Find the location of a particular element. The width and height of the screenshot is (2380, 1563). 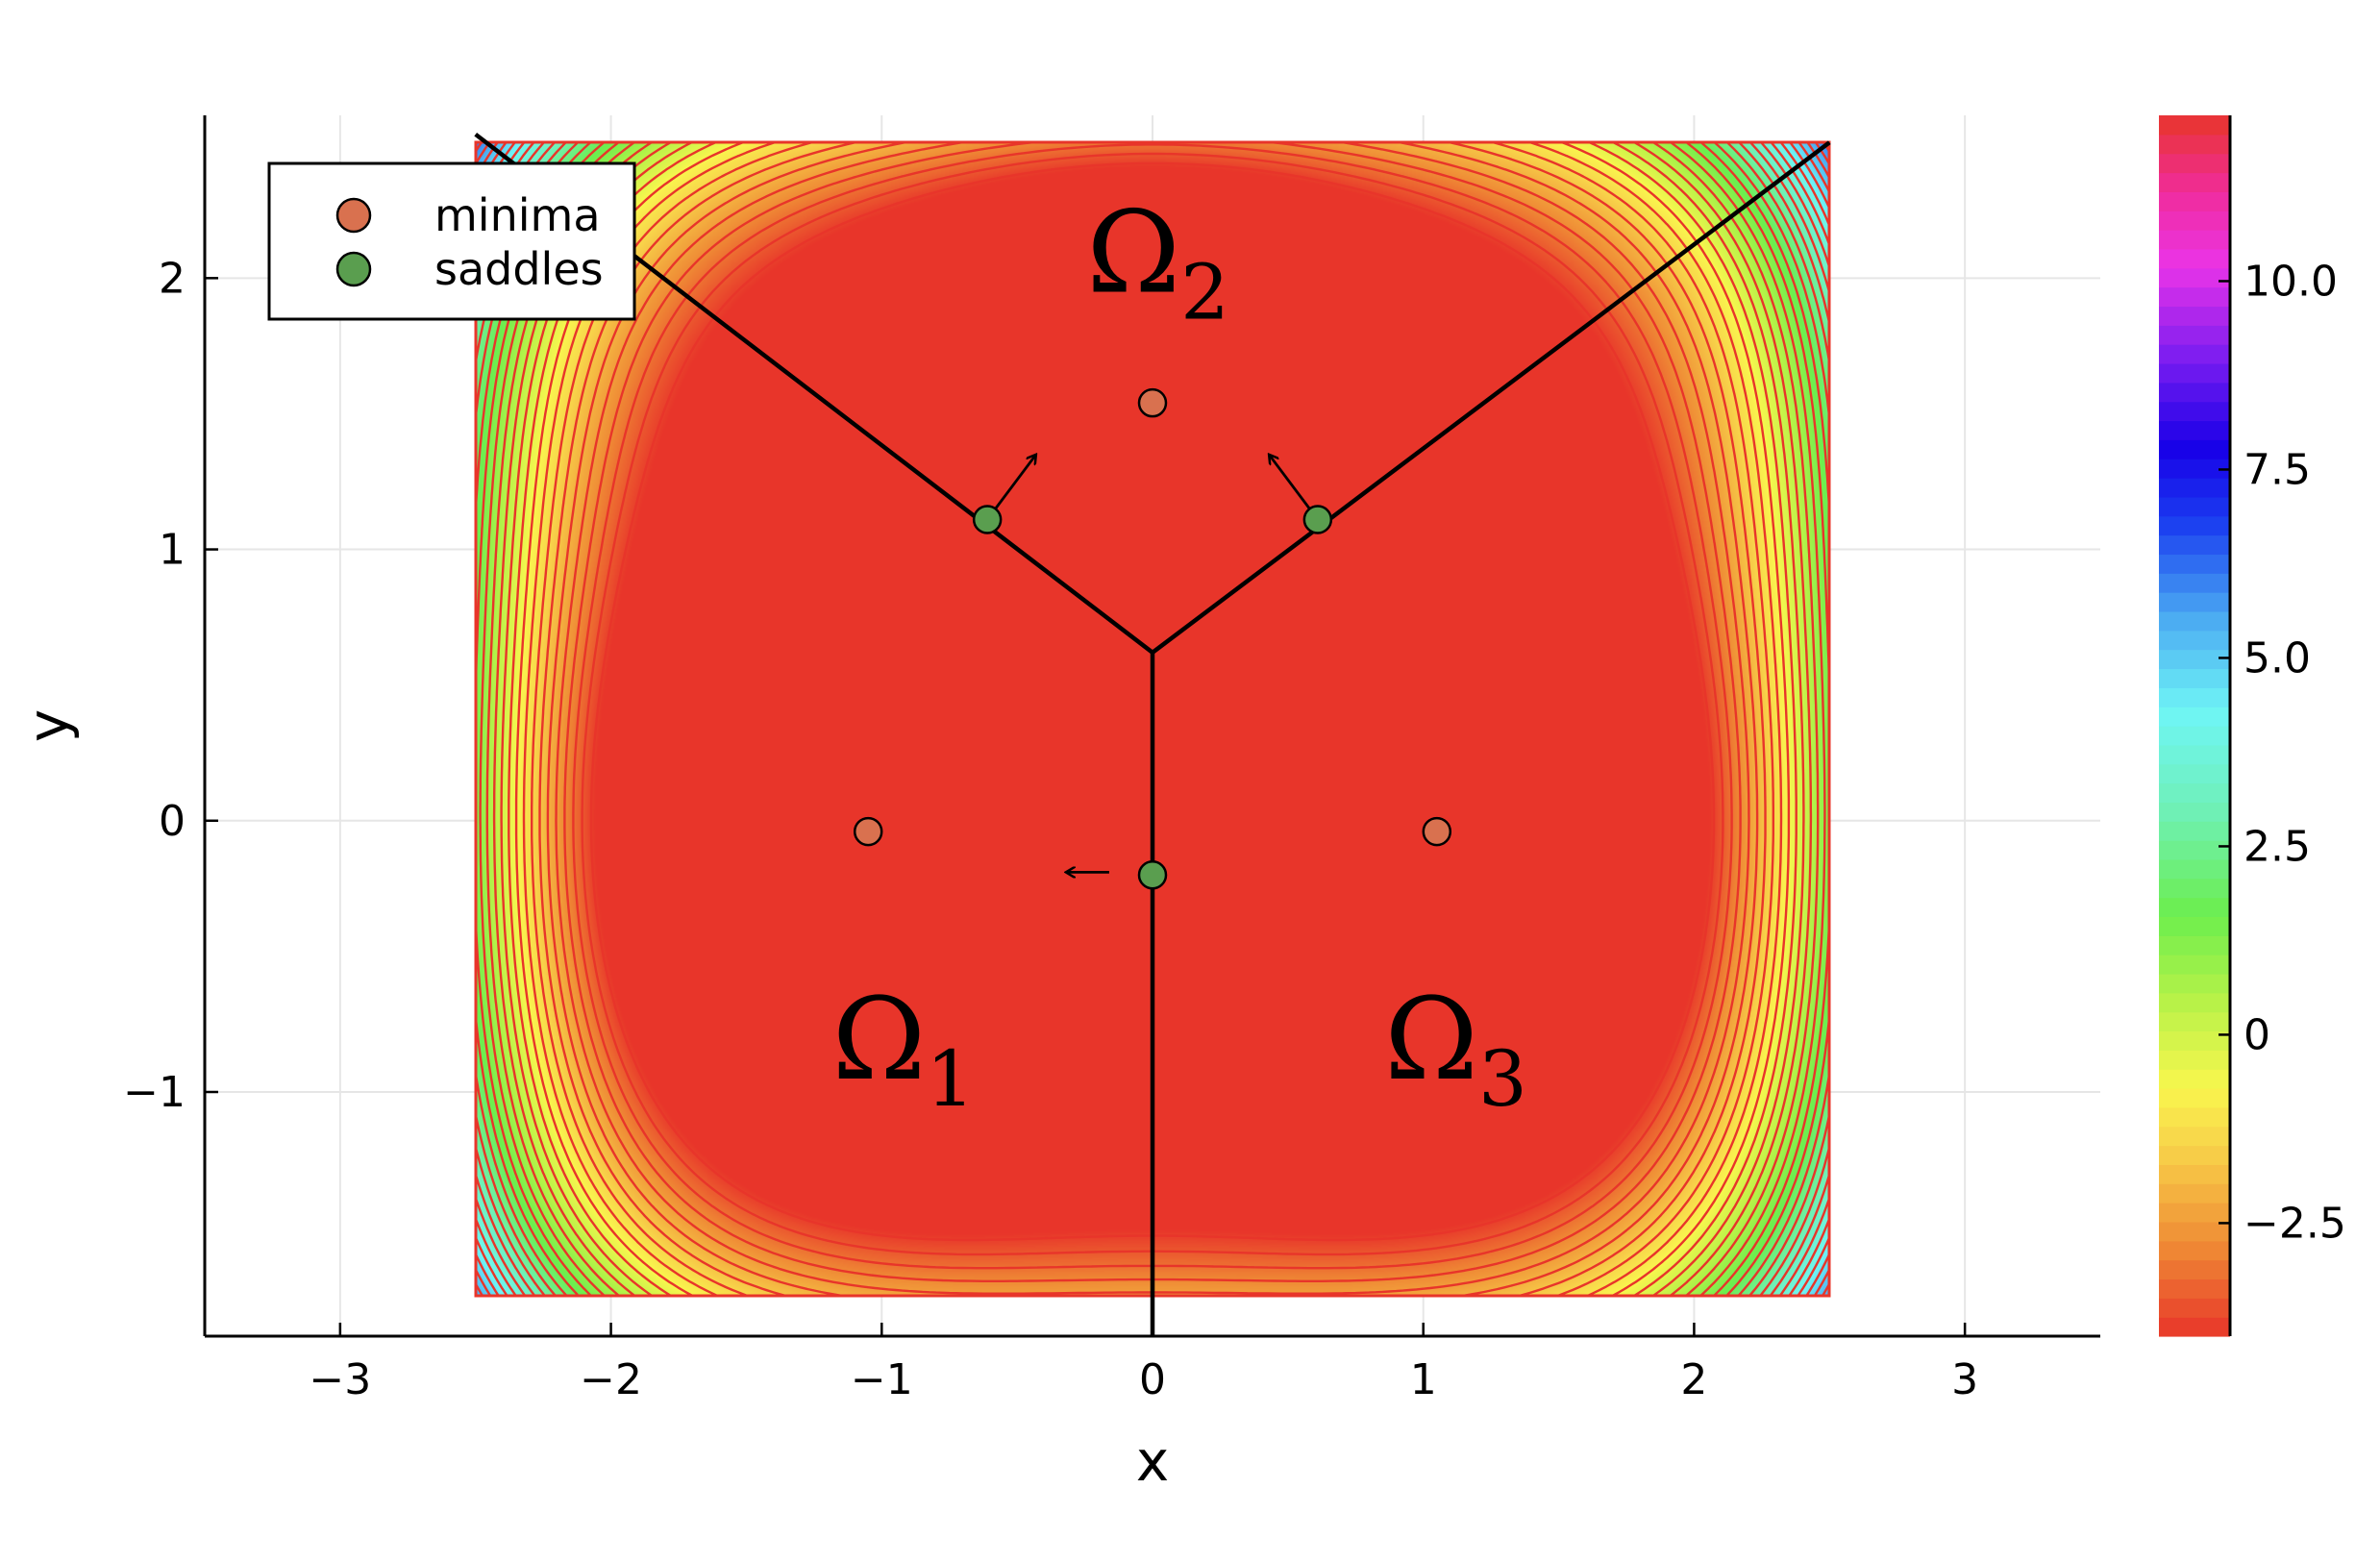

x-tick-label: 0 is located at coordinates (1152, 1379).